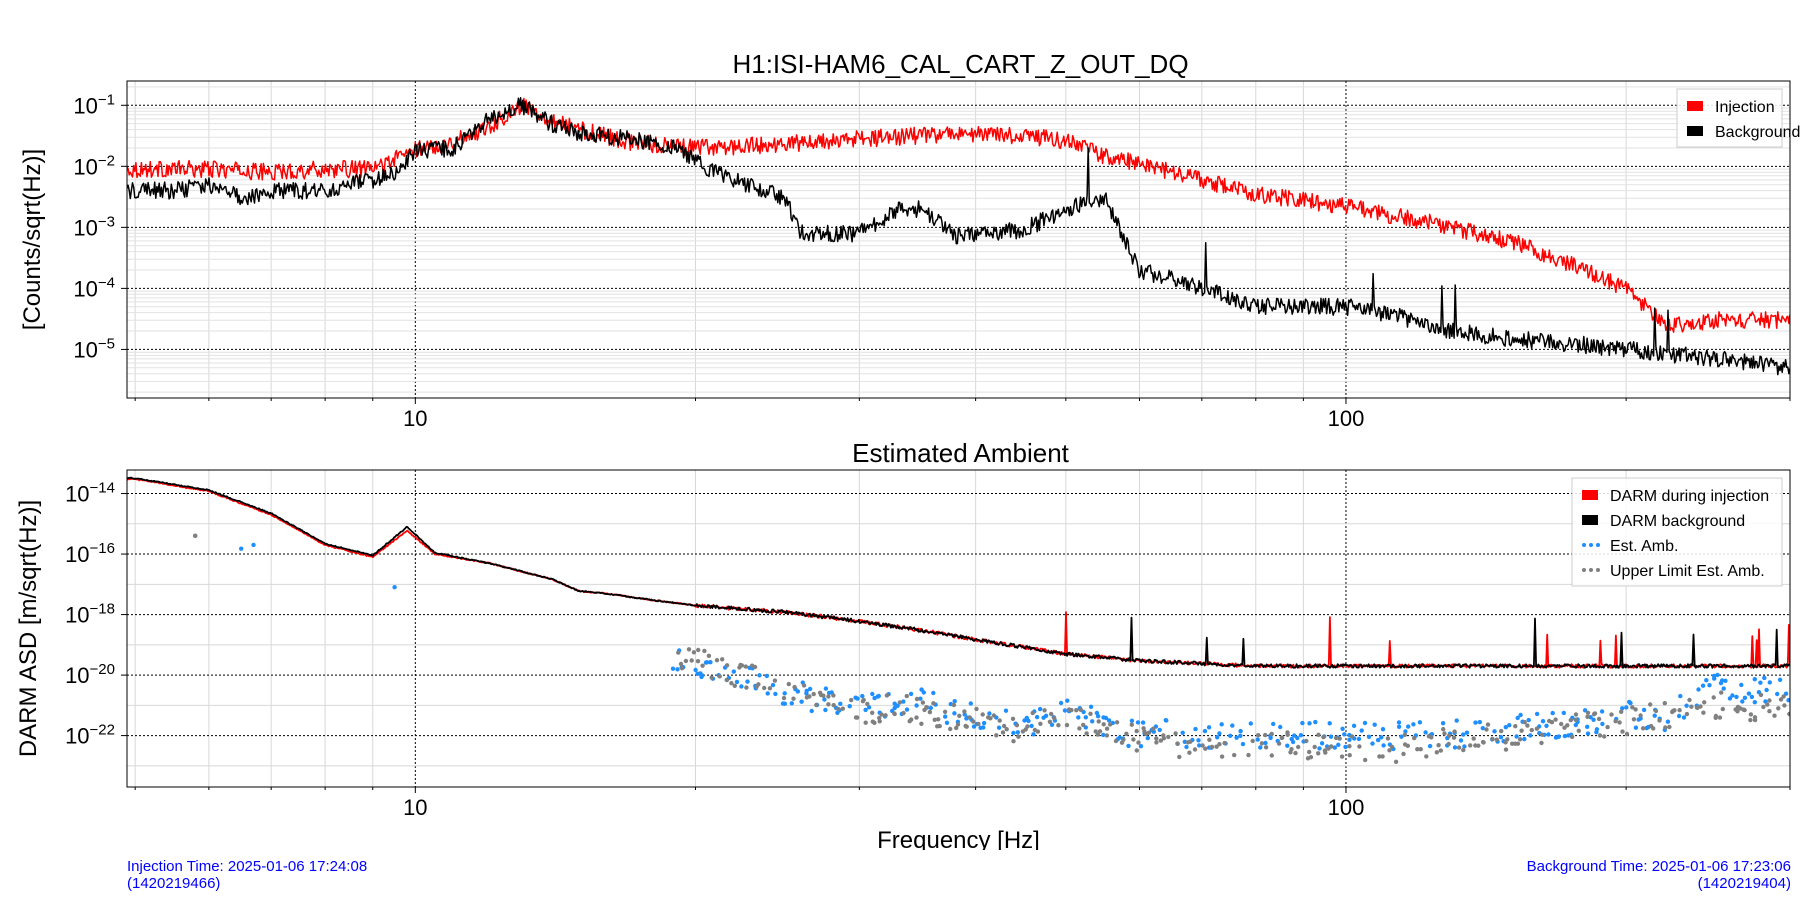  Describe the element at coordinates (1644, 546) in the screenshot. I see `legend-label: Est. Amb.` at that location.